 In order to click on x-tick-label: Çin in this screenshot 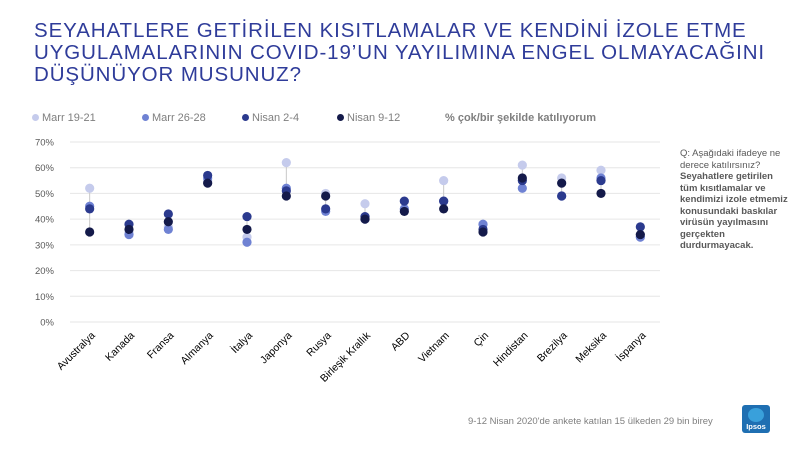, I will do `click(481, 340)`.